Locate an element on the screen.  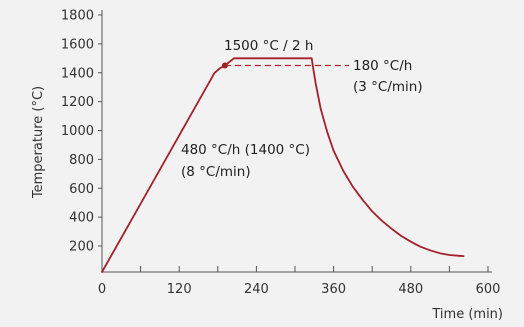
y-tick-label: 1000 is located at coordinates (77, 131).